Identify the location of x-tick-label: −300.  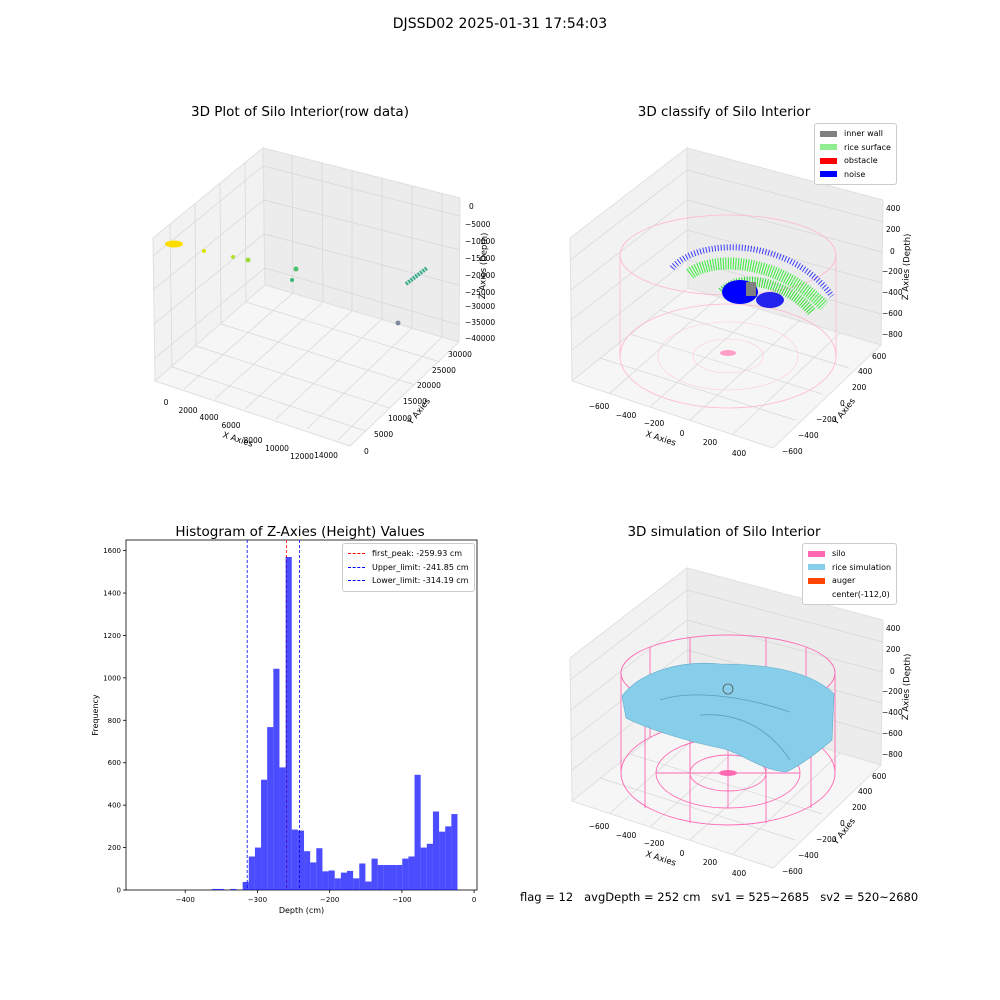
(257, 900).